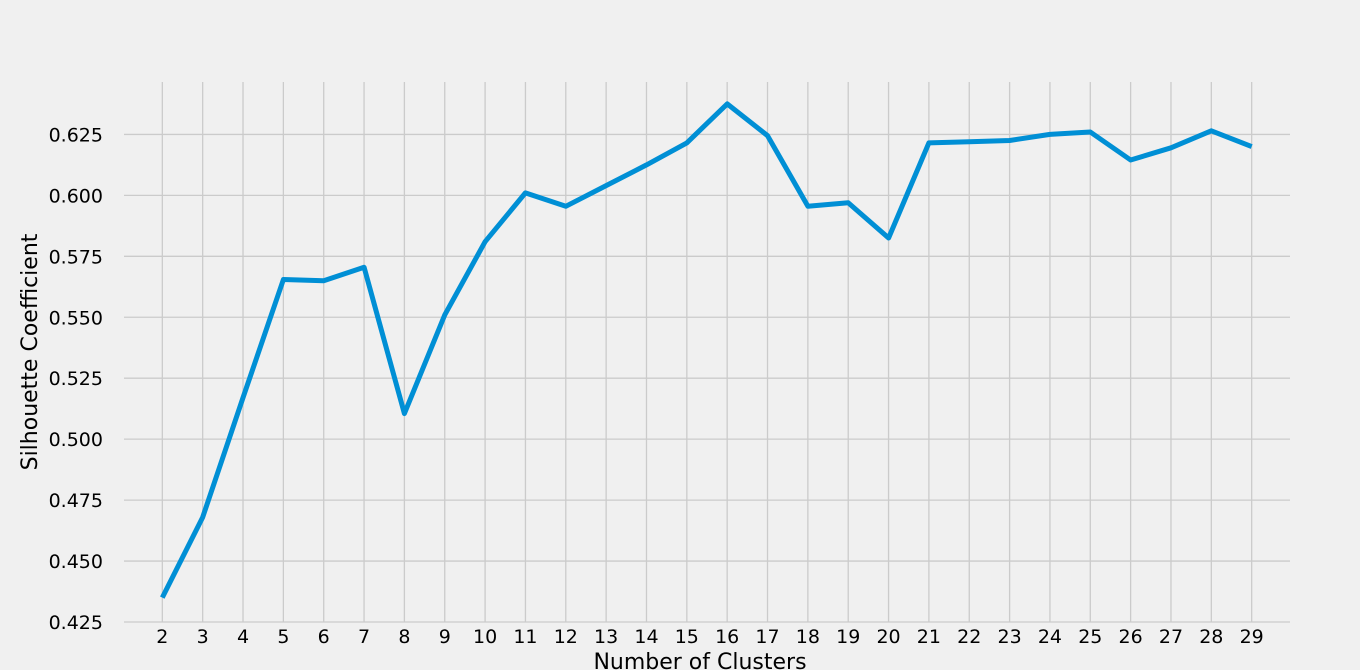 This screenshot has height=670, width=1360. I want to click on y-tick-label: 0.475, so click(76, 501).